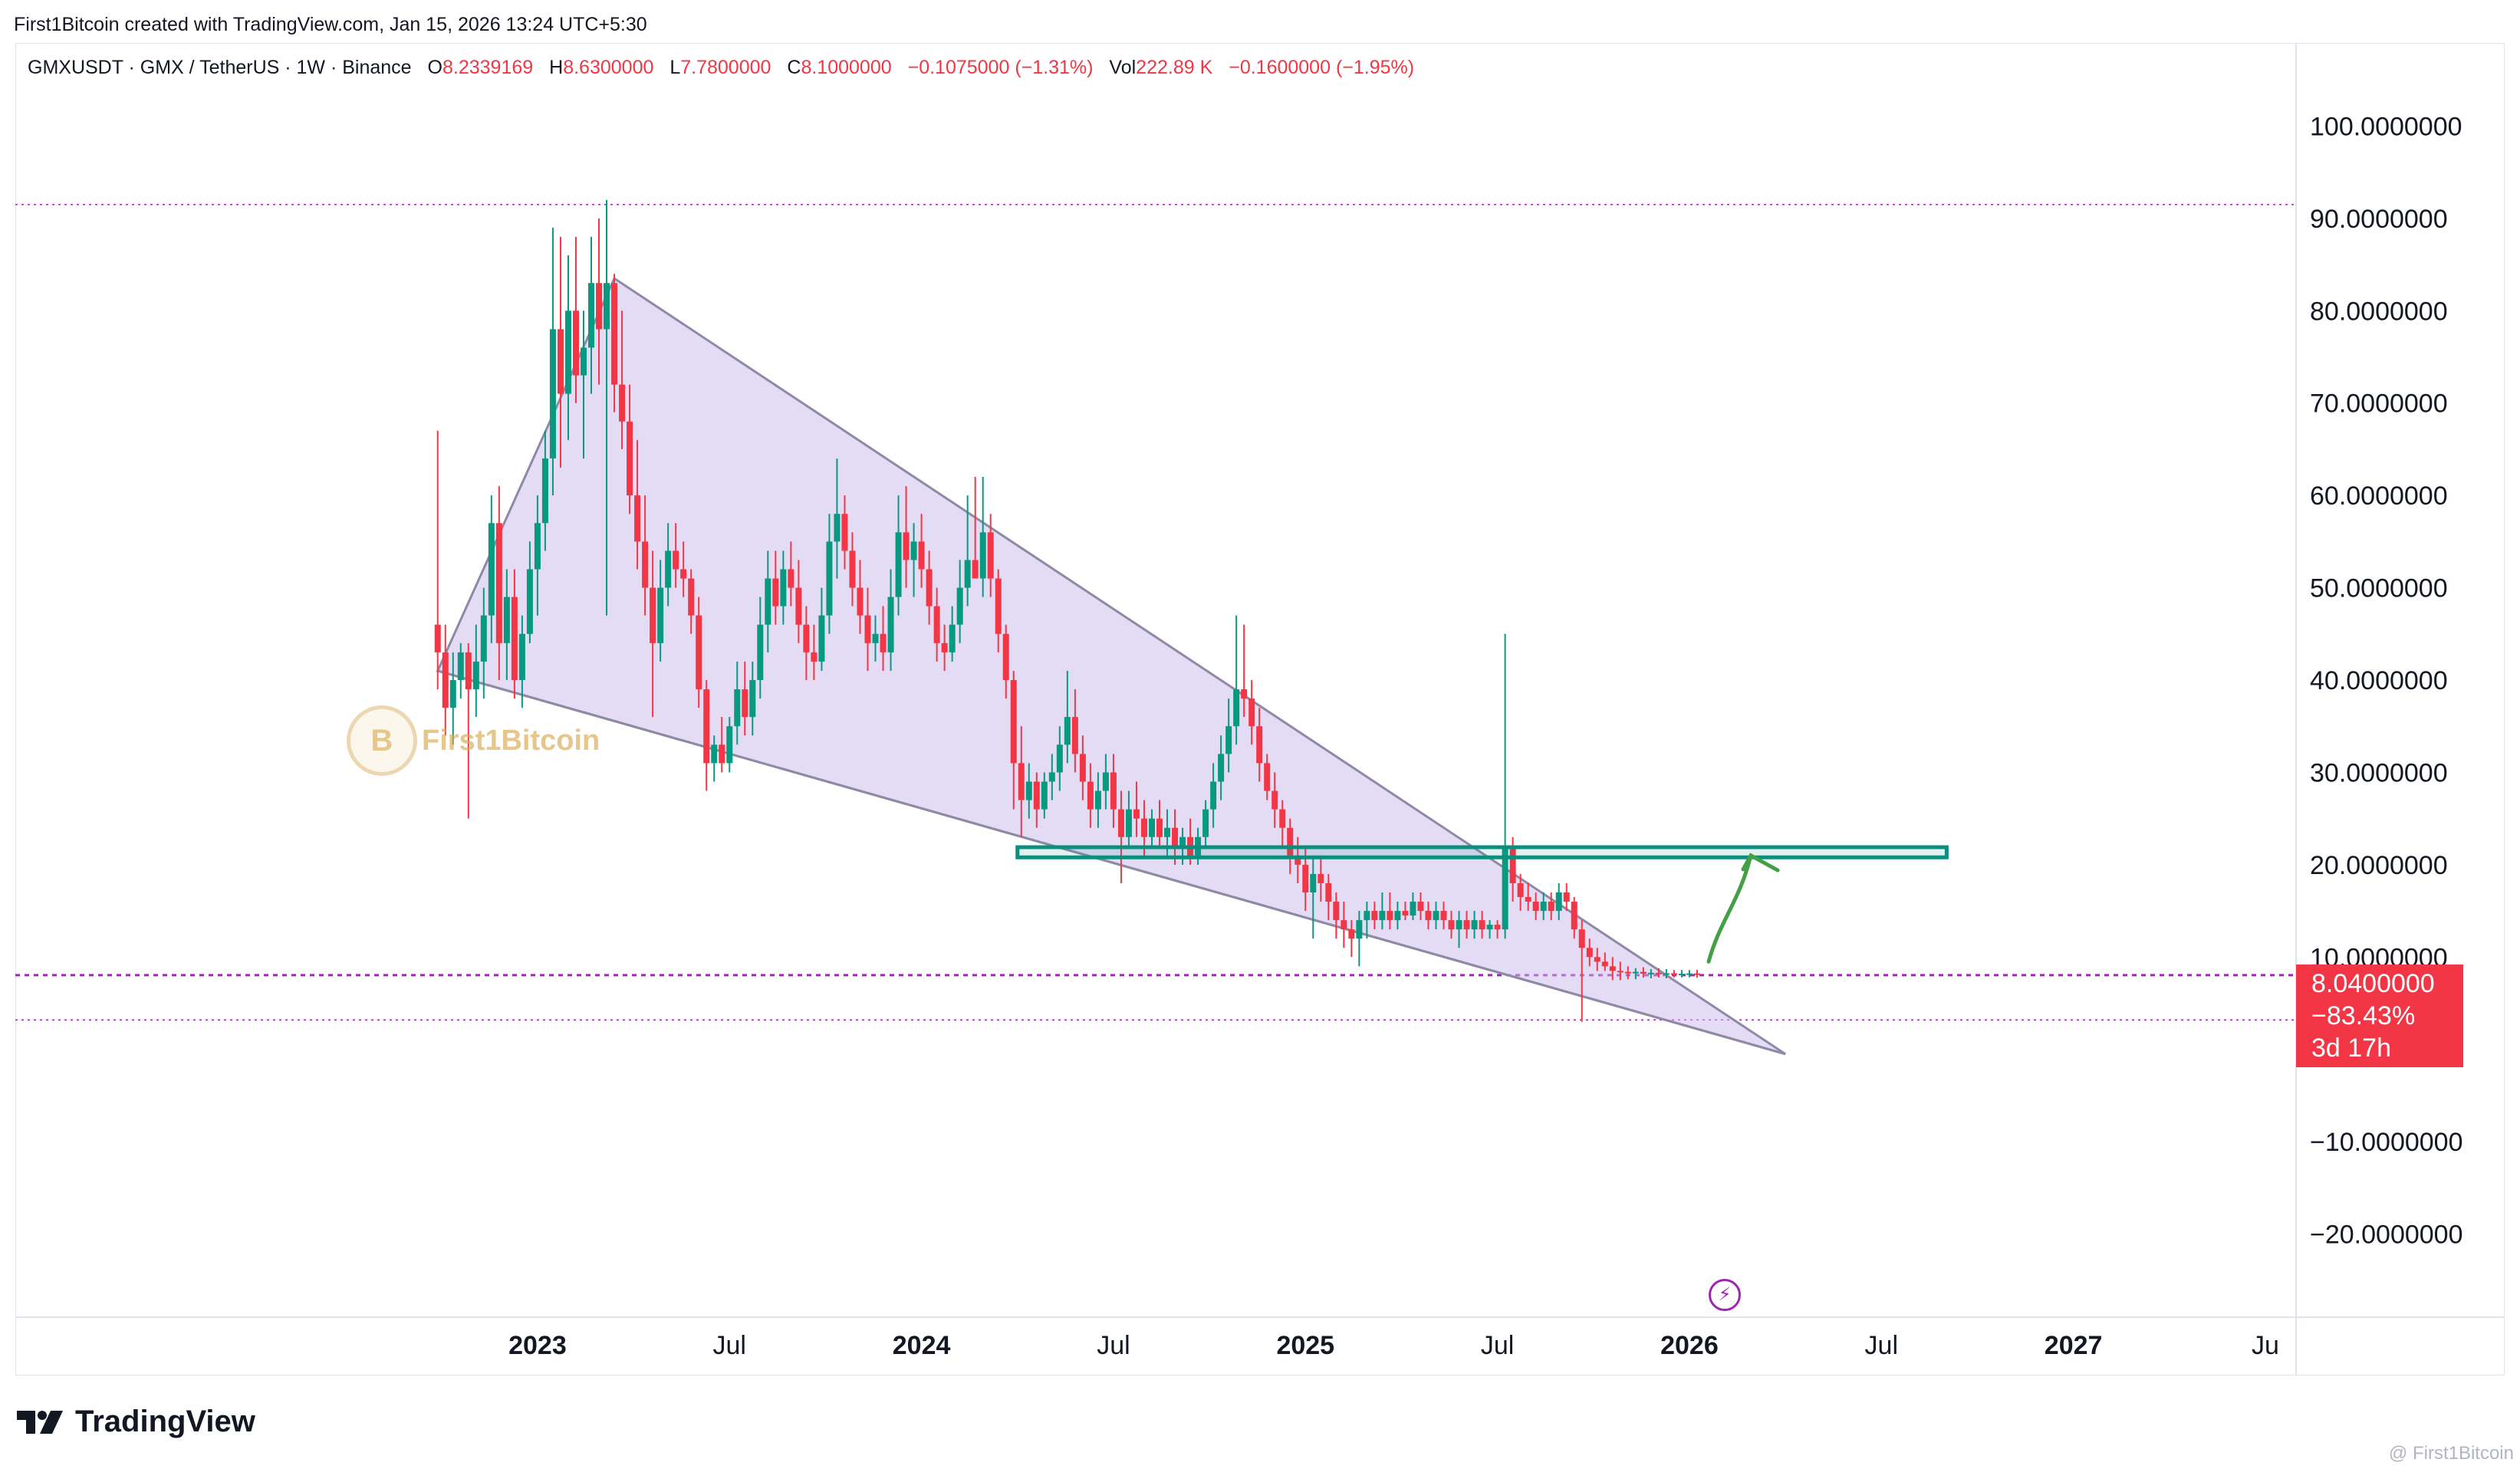 This screenshot has width=2520, height=1469. Describe the element at coordinates (1689, 1345) in the screenshot. I see `x-axis-tick-label: 2026` at that location.